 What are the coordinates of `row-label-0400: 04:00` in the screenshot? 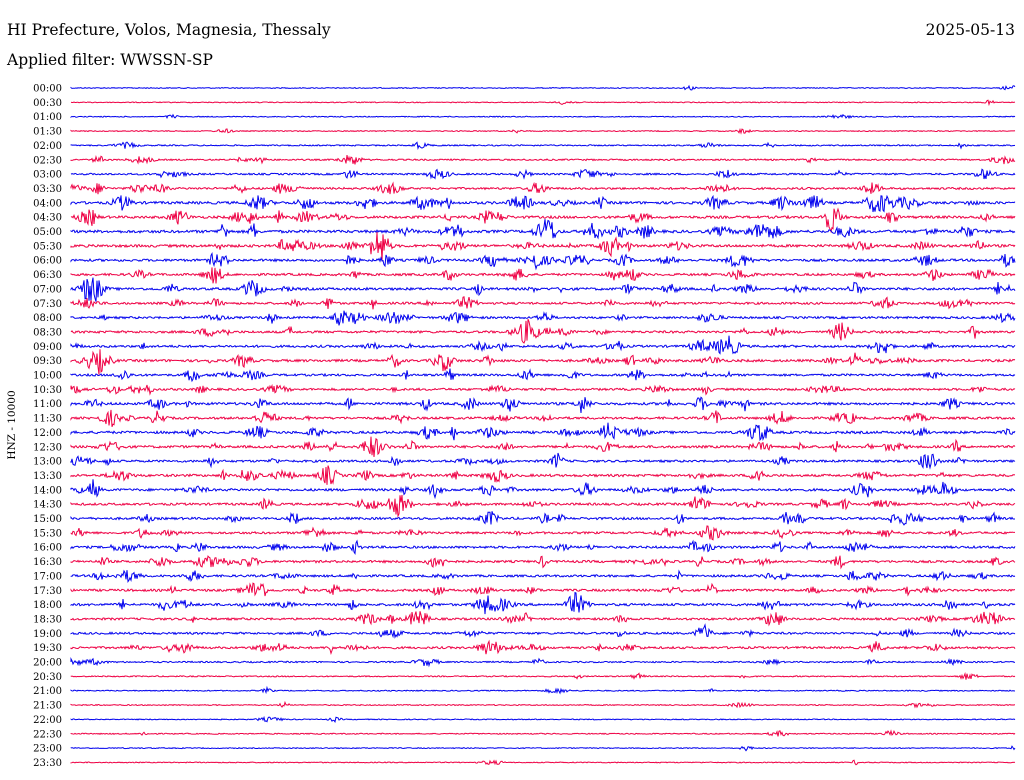 It's located at (47, 203).